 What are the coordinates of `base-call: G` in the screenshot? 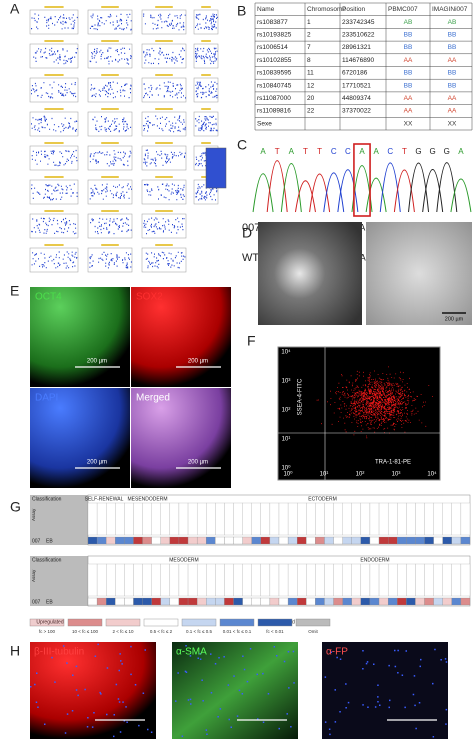 It's located at (433, 151).